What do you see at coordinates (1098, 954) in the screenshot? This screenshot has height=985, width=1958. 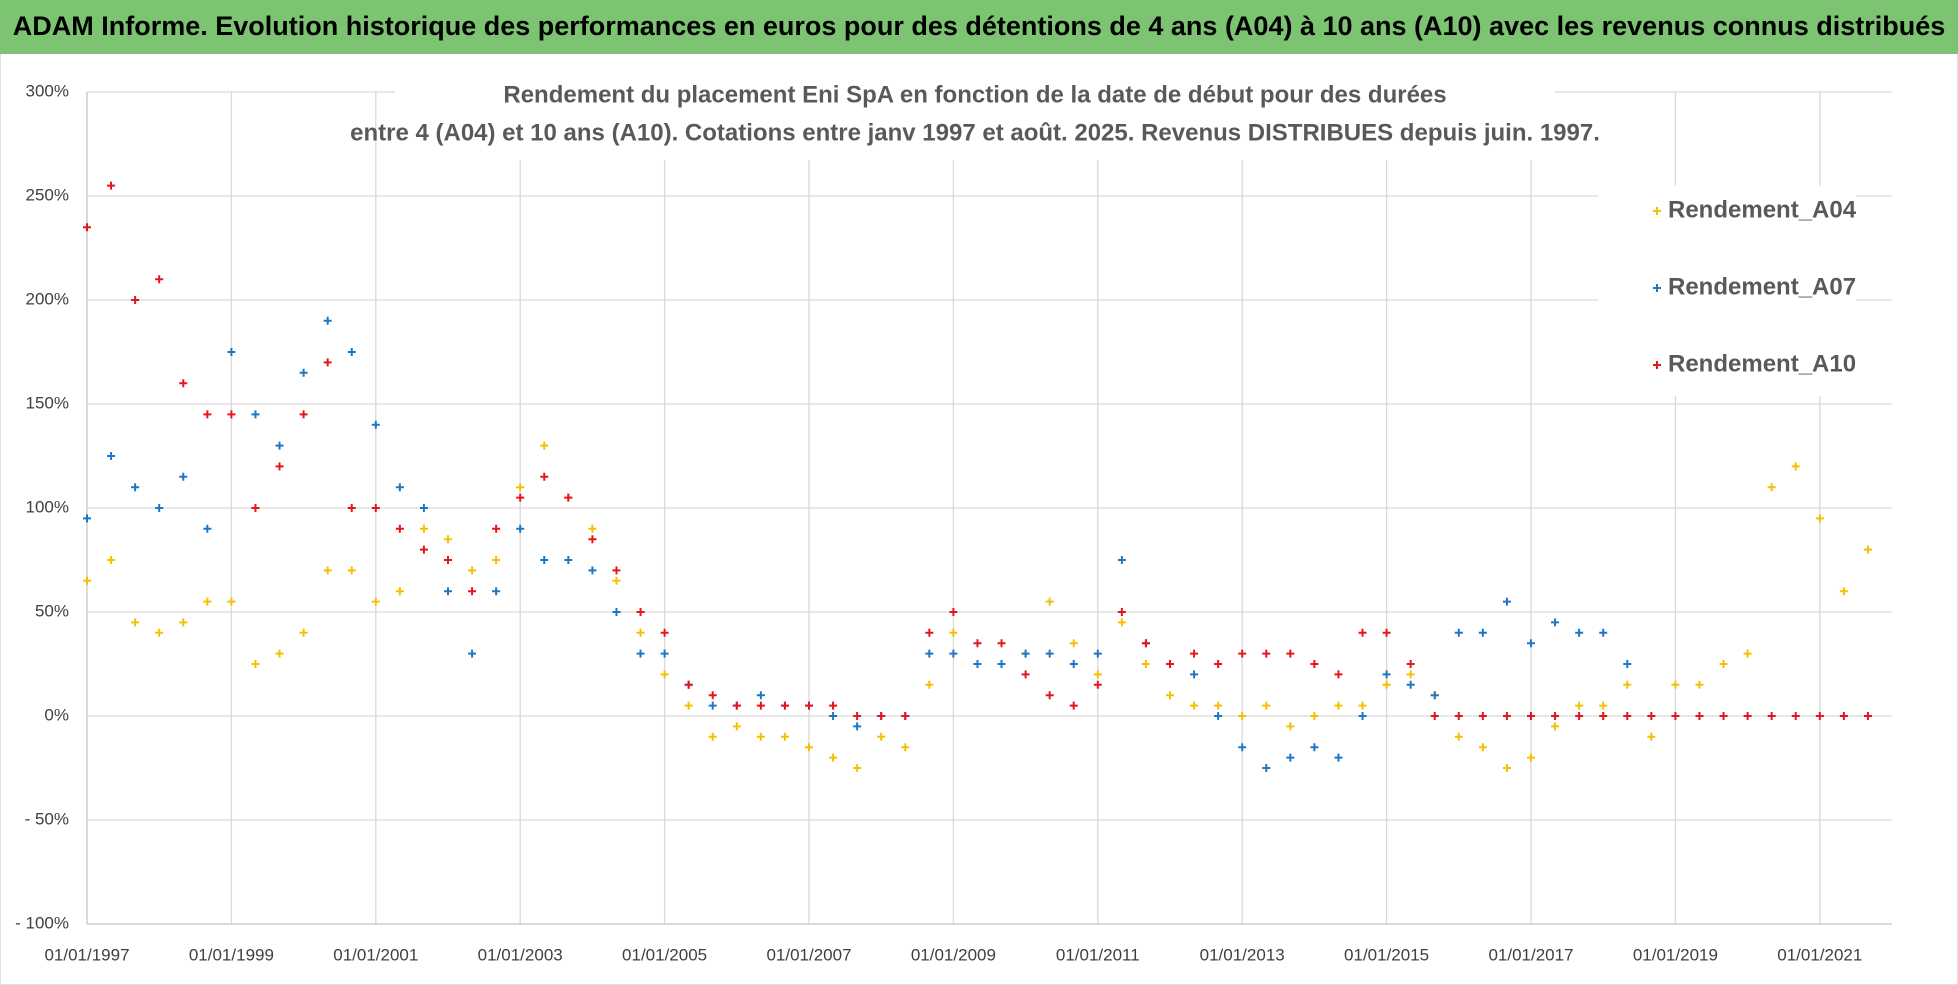 I see `x-tick-label: 01/01/2011` at bounding box center [1098, 954].